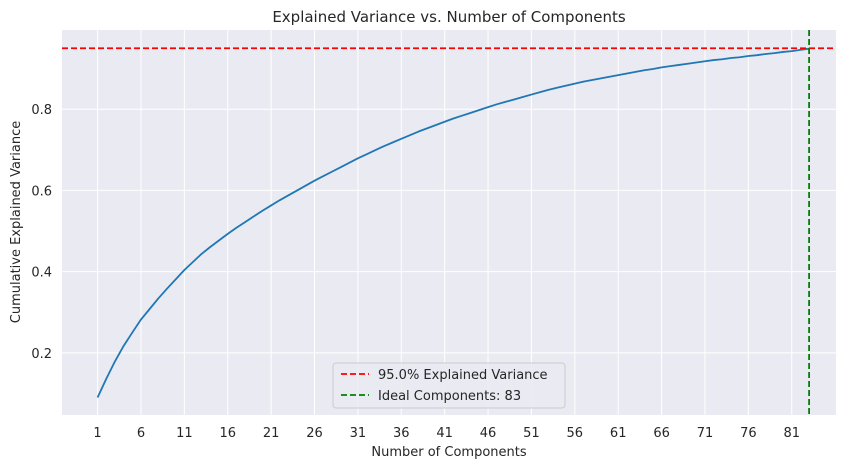 This screenshot has width=846, height=468. What do you see at coordinates (448, 452) in the screenshot?
I see `x-axis-label: Number of Components` at bounding box center [448, 452].